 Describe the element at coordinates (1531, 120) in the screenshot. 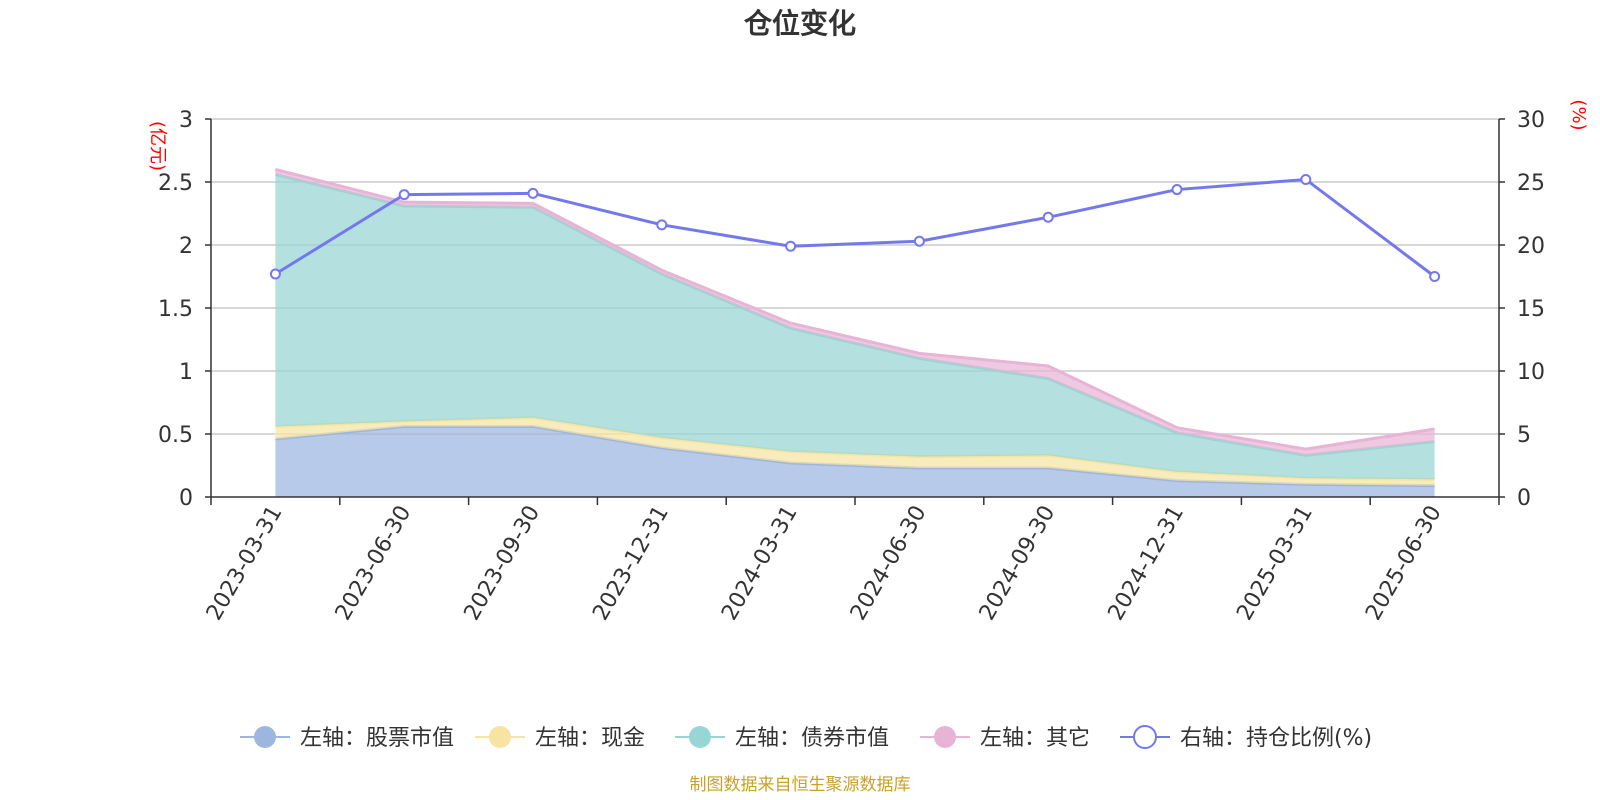

I see `right-tick-label: 30` at that location.